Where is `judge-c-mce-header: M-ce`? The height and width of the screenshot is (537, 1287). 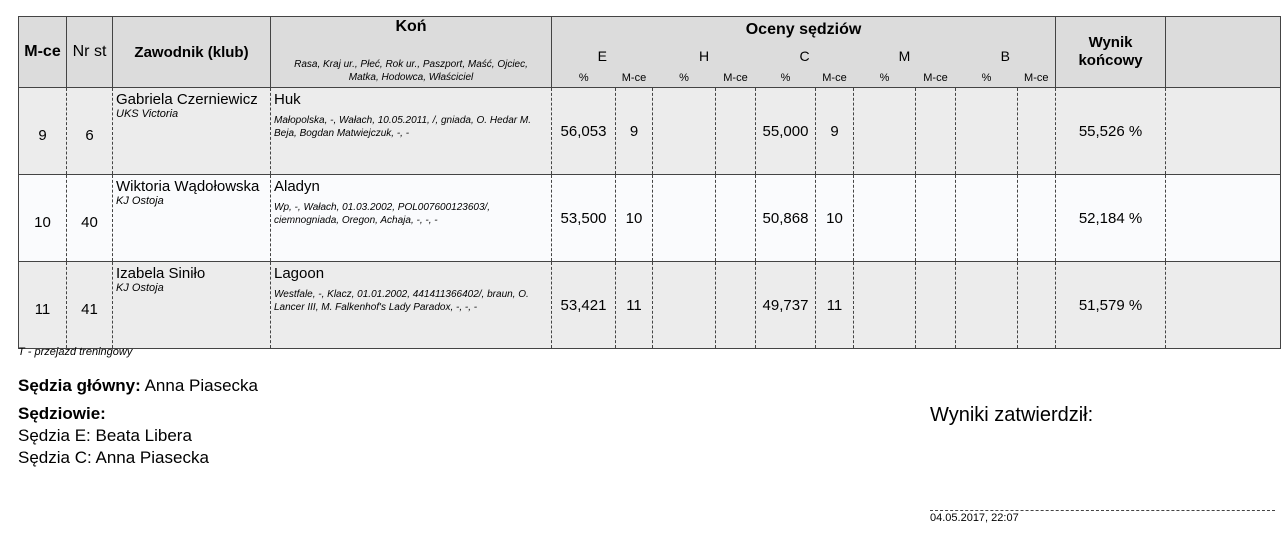 judge-c-mce-header: M-ce is located at coordinates (834, 78).